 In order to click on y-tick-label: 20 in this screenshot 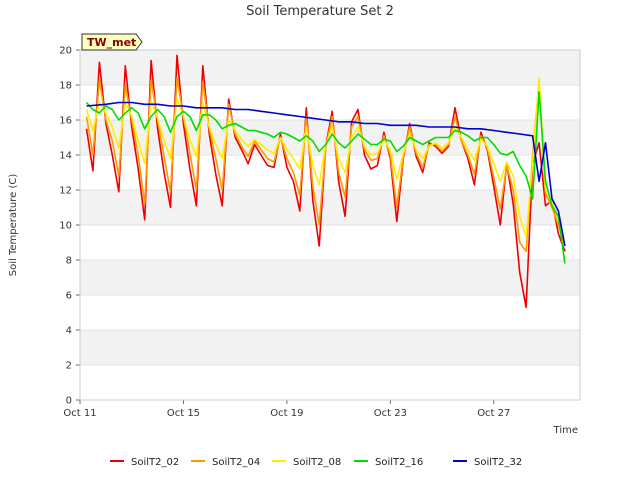, I will do `click(65, 51)`.